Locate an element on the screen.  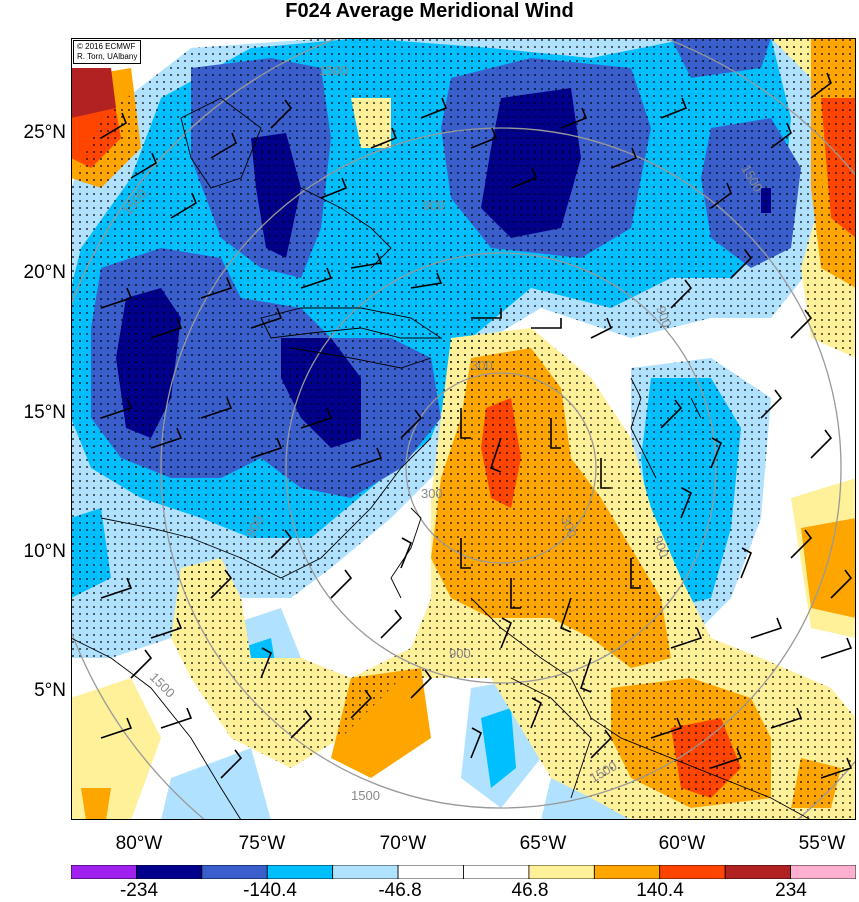
colorbar is located at coordinates (463, 872).